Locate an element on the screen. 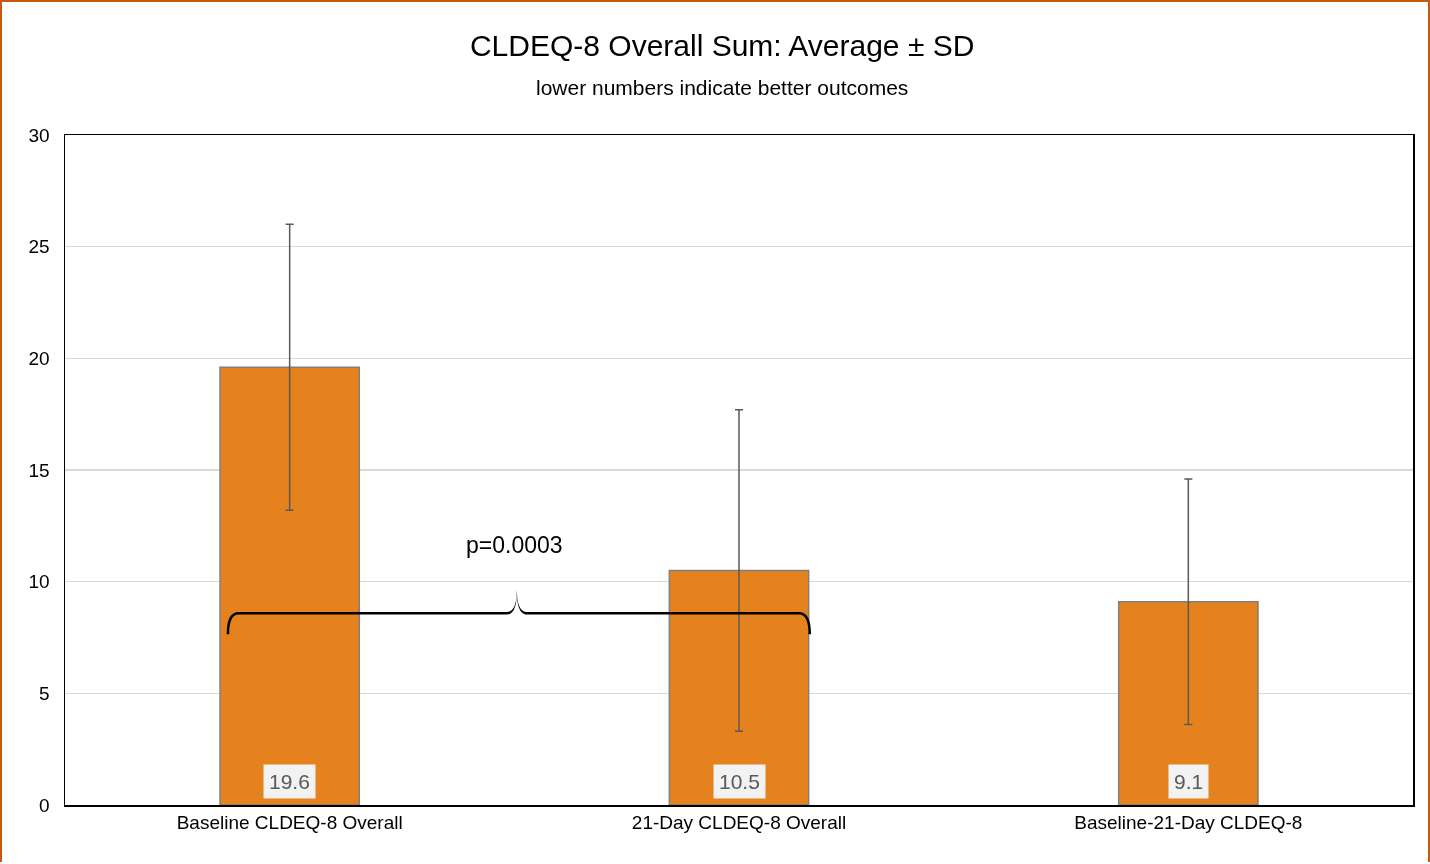 The width and height of the screenshot is (1430, 864). y-tick-label: 30 is located at coordinates (39, 135).